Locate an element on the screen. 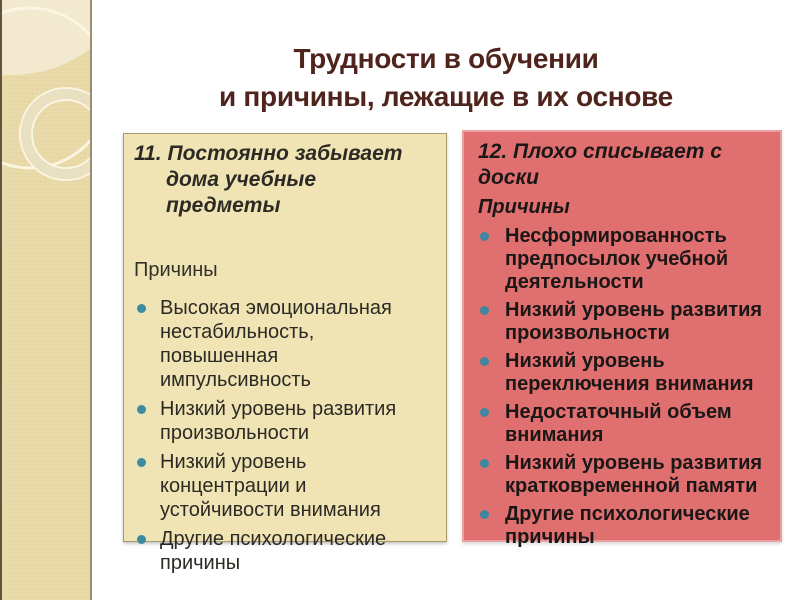  cause-text: Низкий уровень переключения внимания is located at coordinates (629, 372).